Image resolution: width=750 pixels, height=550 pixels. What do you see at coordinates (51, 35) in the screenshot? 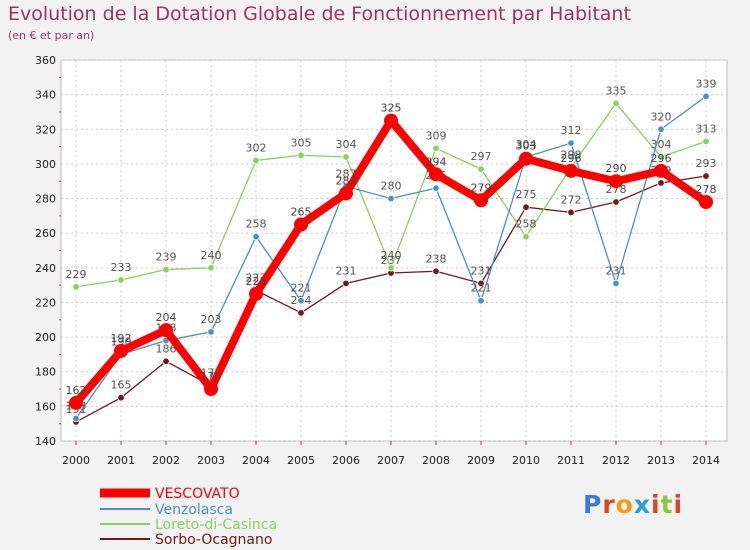
I see `chart-subtitle: (en € et par an)` at bounding box center [51, 35].